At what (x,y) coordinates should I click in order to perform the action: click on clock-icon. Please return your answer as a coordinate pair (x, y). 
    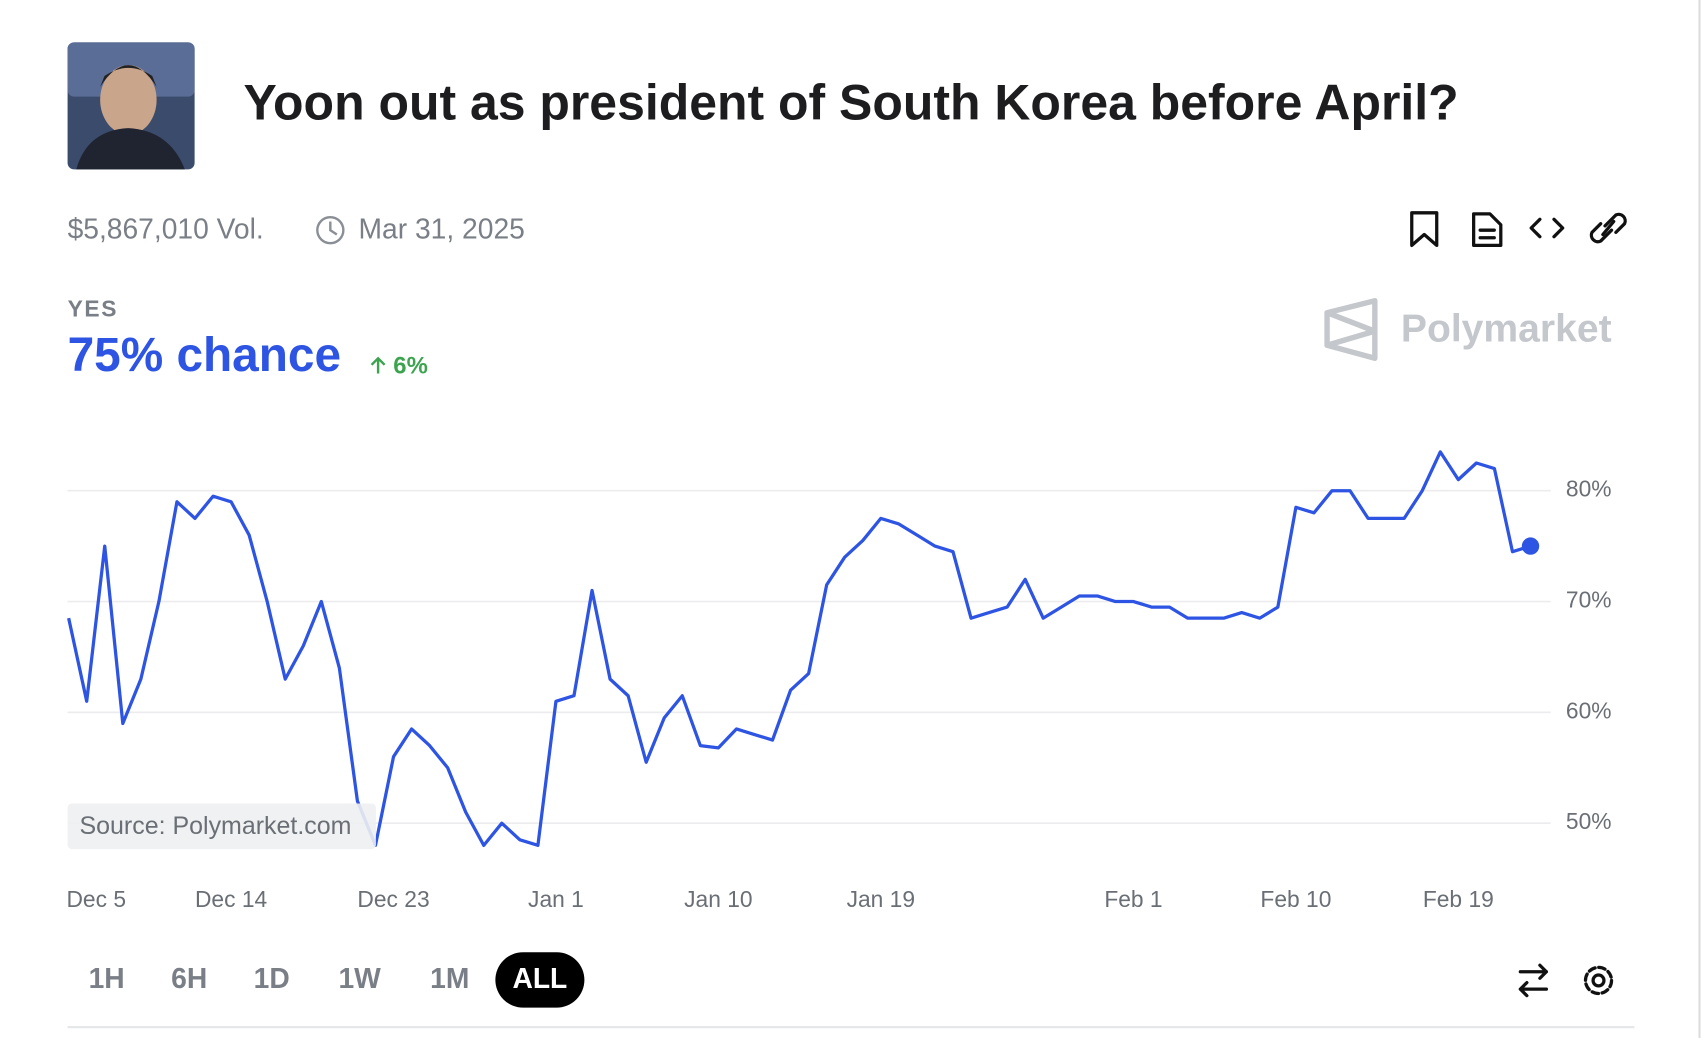
    Looking at the image, I should click on (330, 230).